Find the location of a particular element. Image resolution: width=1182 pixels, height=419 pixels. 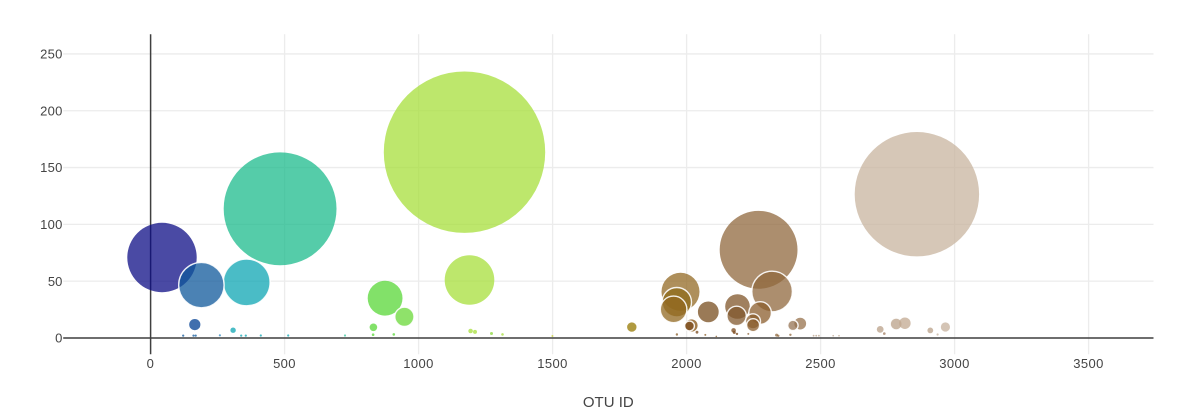

svg-text: 1000 is located at coordinates (418, 363).